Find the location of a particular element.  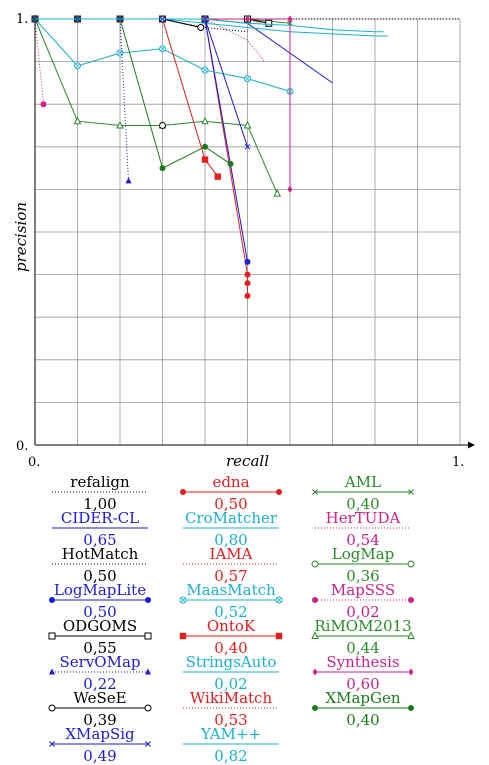

x-tick-label: 0. is located at coordinates (34, 462).